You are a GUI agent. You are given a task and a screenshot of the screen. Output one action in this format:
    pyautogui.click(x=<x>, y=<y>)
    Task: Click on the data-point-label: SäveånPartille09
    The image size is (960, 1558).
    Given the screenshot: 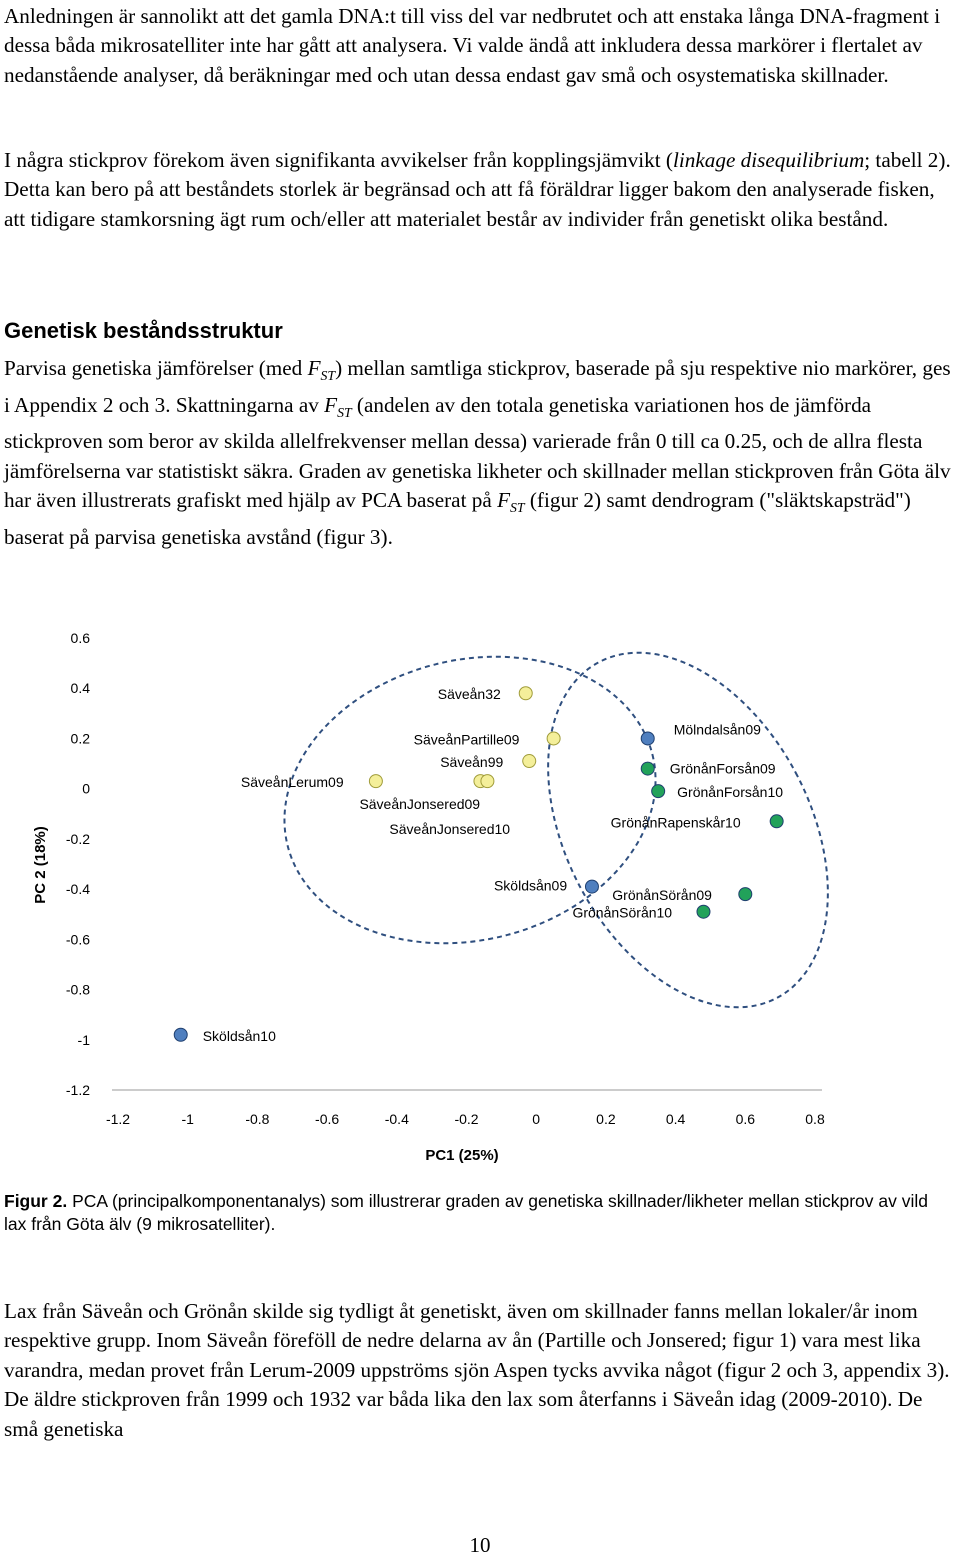 What is the action you would take?
    pyautogui.click(x=467, y=739)
    